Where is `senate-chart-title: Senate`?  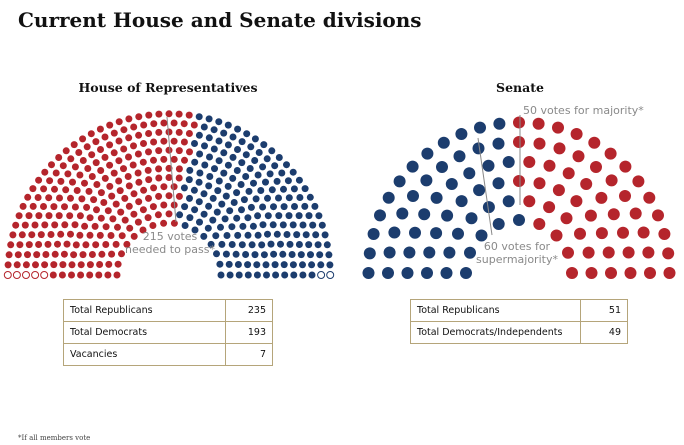 senate-chart-title: Senate is located at coordinates (520, 87).